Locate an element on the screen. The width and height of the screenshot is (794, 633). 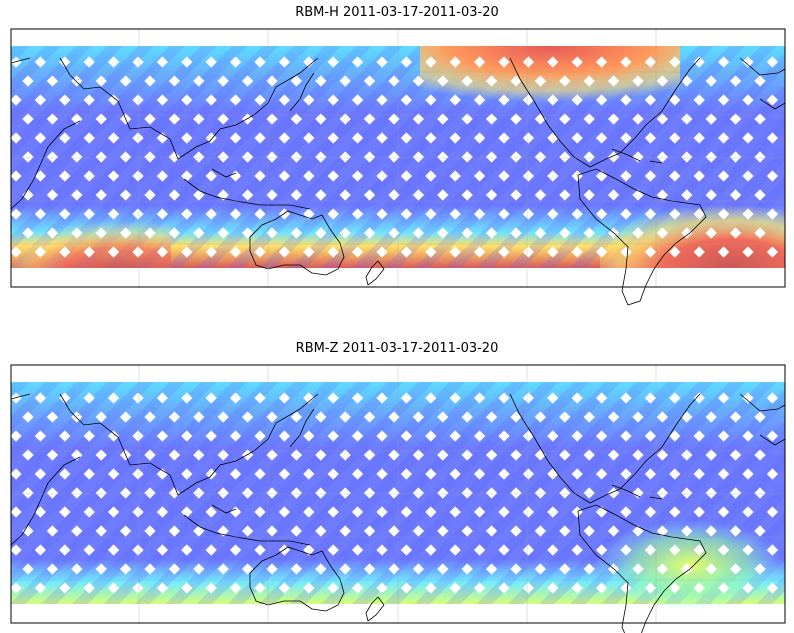
panel-title: RBM-H 2011-03-17-2011-03-20 is located at coordinates (397, 12).